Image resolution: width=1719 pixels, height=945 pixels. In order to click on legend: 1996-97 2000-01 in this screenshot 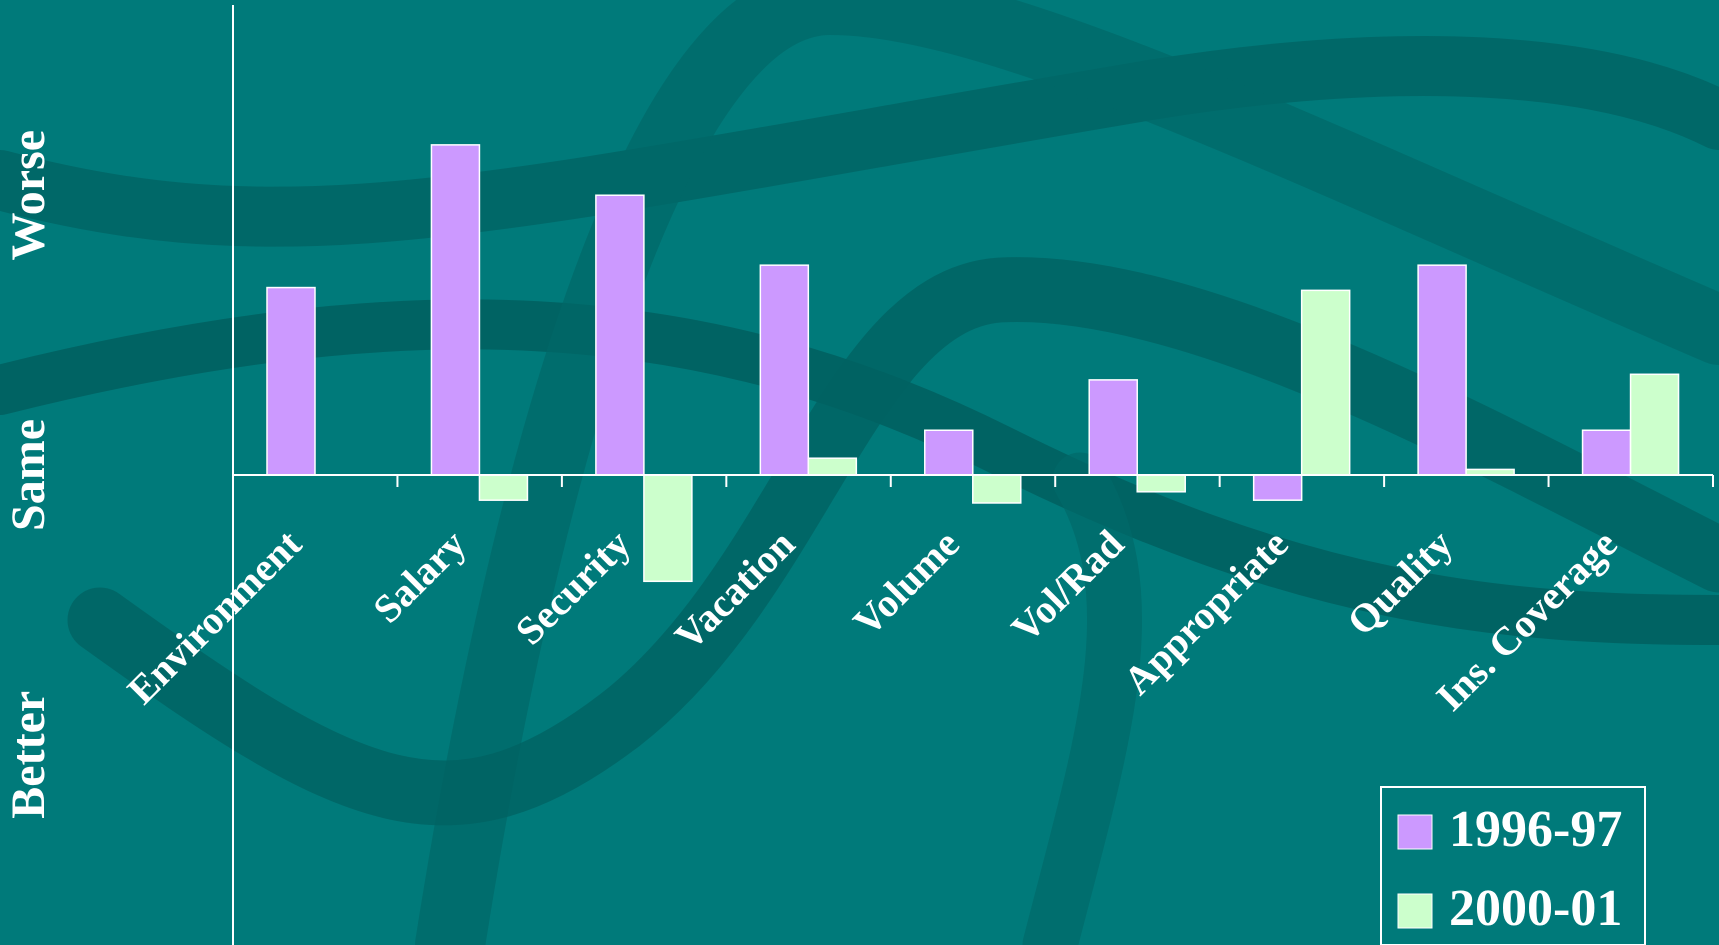, I will do `click(1513, 865)`.